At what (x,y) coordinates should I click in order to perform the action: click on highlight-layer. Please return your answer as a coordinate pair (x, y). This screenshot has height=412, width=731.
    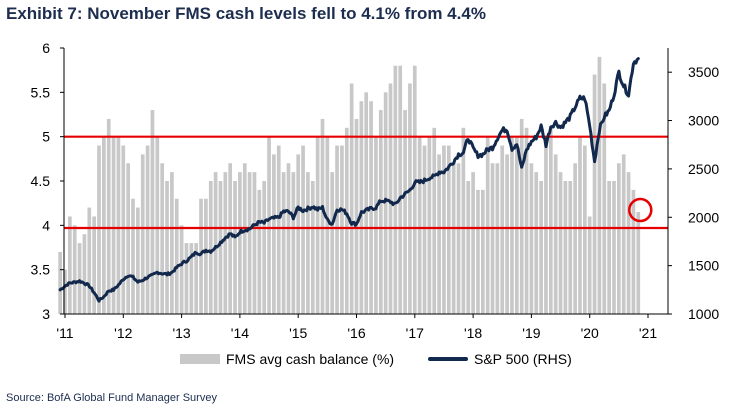
    Looking at the image, I should click on (640, 210).